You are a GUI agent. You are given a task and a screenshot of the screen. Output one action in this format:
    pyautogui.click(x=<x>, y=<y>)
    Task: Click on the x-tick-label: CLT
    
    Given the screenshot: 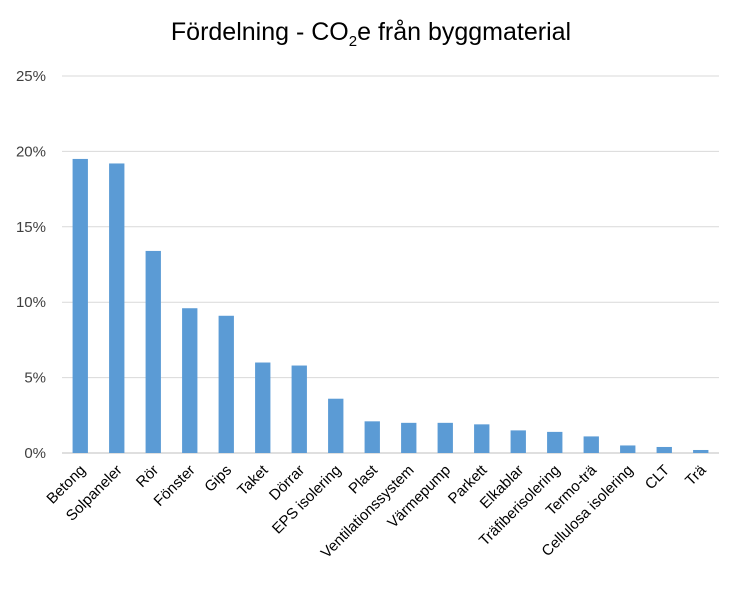 What is the action you would take?
    pyautogui.click(x=657, y=477)
    